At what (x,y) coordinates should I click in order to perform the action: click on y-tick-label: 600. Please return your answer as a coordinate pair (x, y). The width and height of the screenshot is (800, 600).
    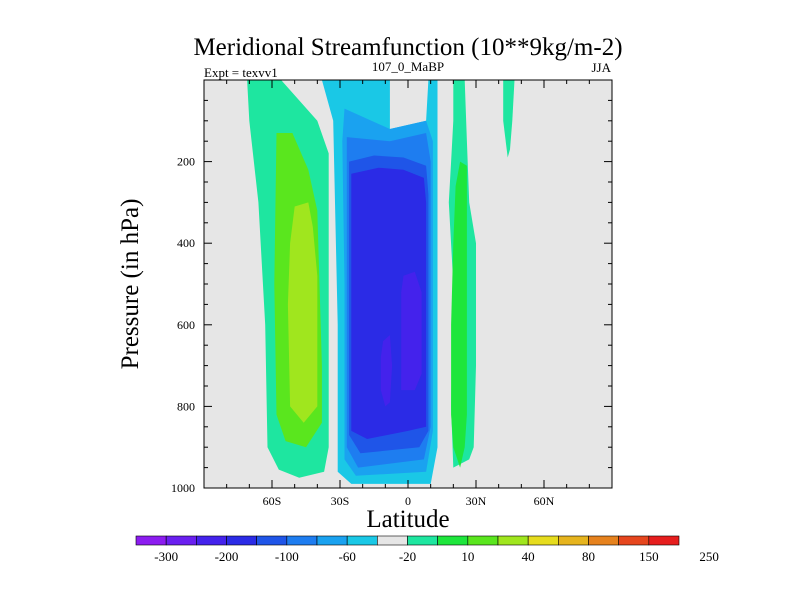
    Looking at the image, I should click on (186, 325).